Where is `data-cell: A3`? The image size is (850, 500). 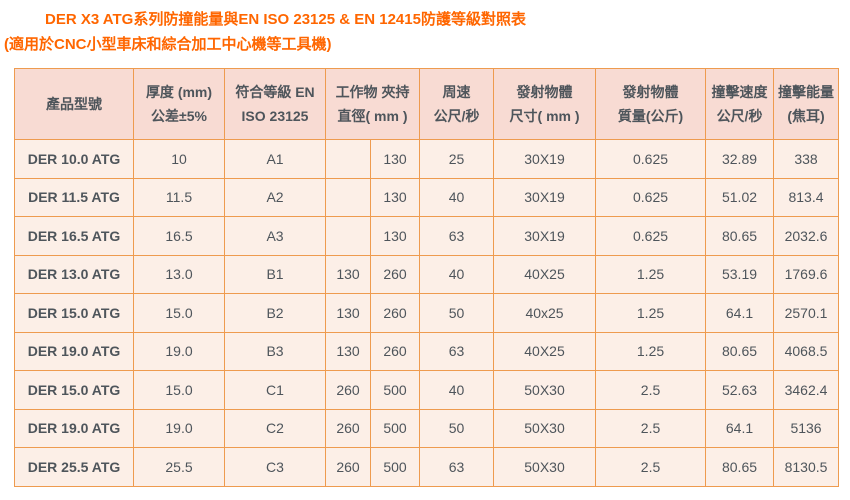 data-cell: A3 is located at coordinates (275, 236).